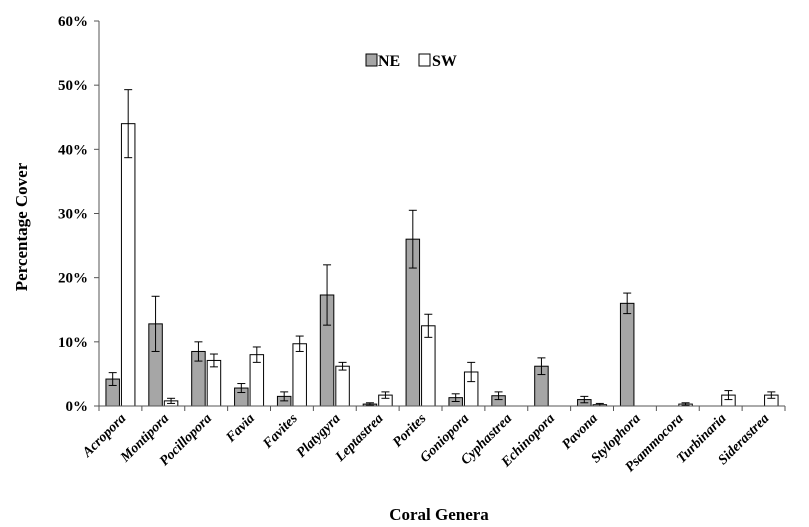 The height and width of the screenshot is (527, 809). What do you see at coordinates (73, 215) in the screenshot?
I see `y-tick-label: 30%` at bounding box center [73, 215].